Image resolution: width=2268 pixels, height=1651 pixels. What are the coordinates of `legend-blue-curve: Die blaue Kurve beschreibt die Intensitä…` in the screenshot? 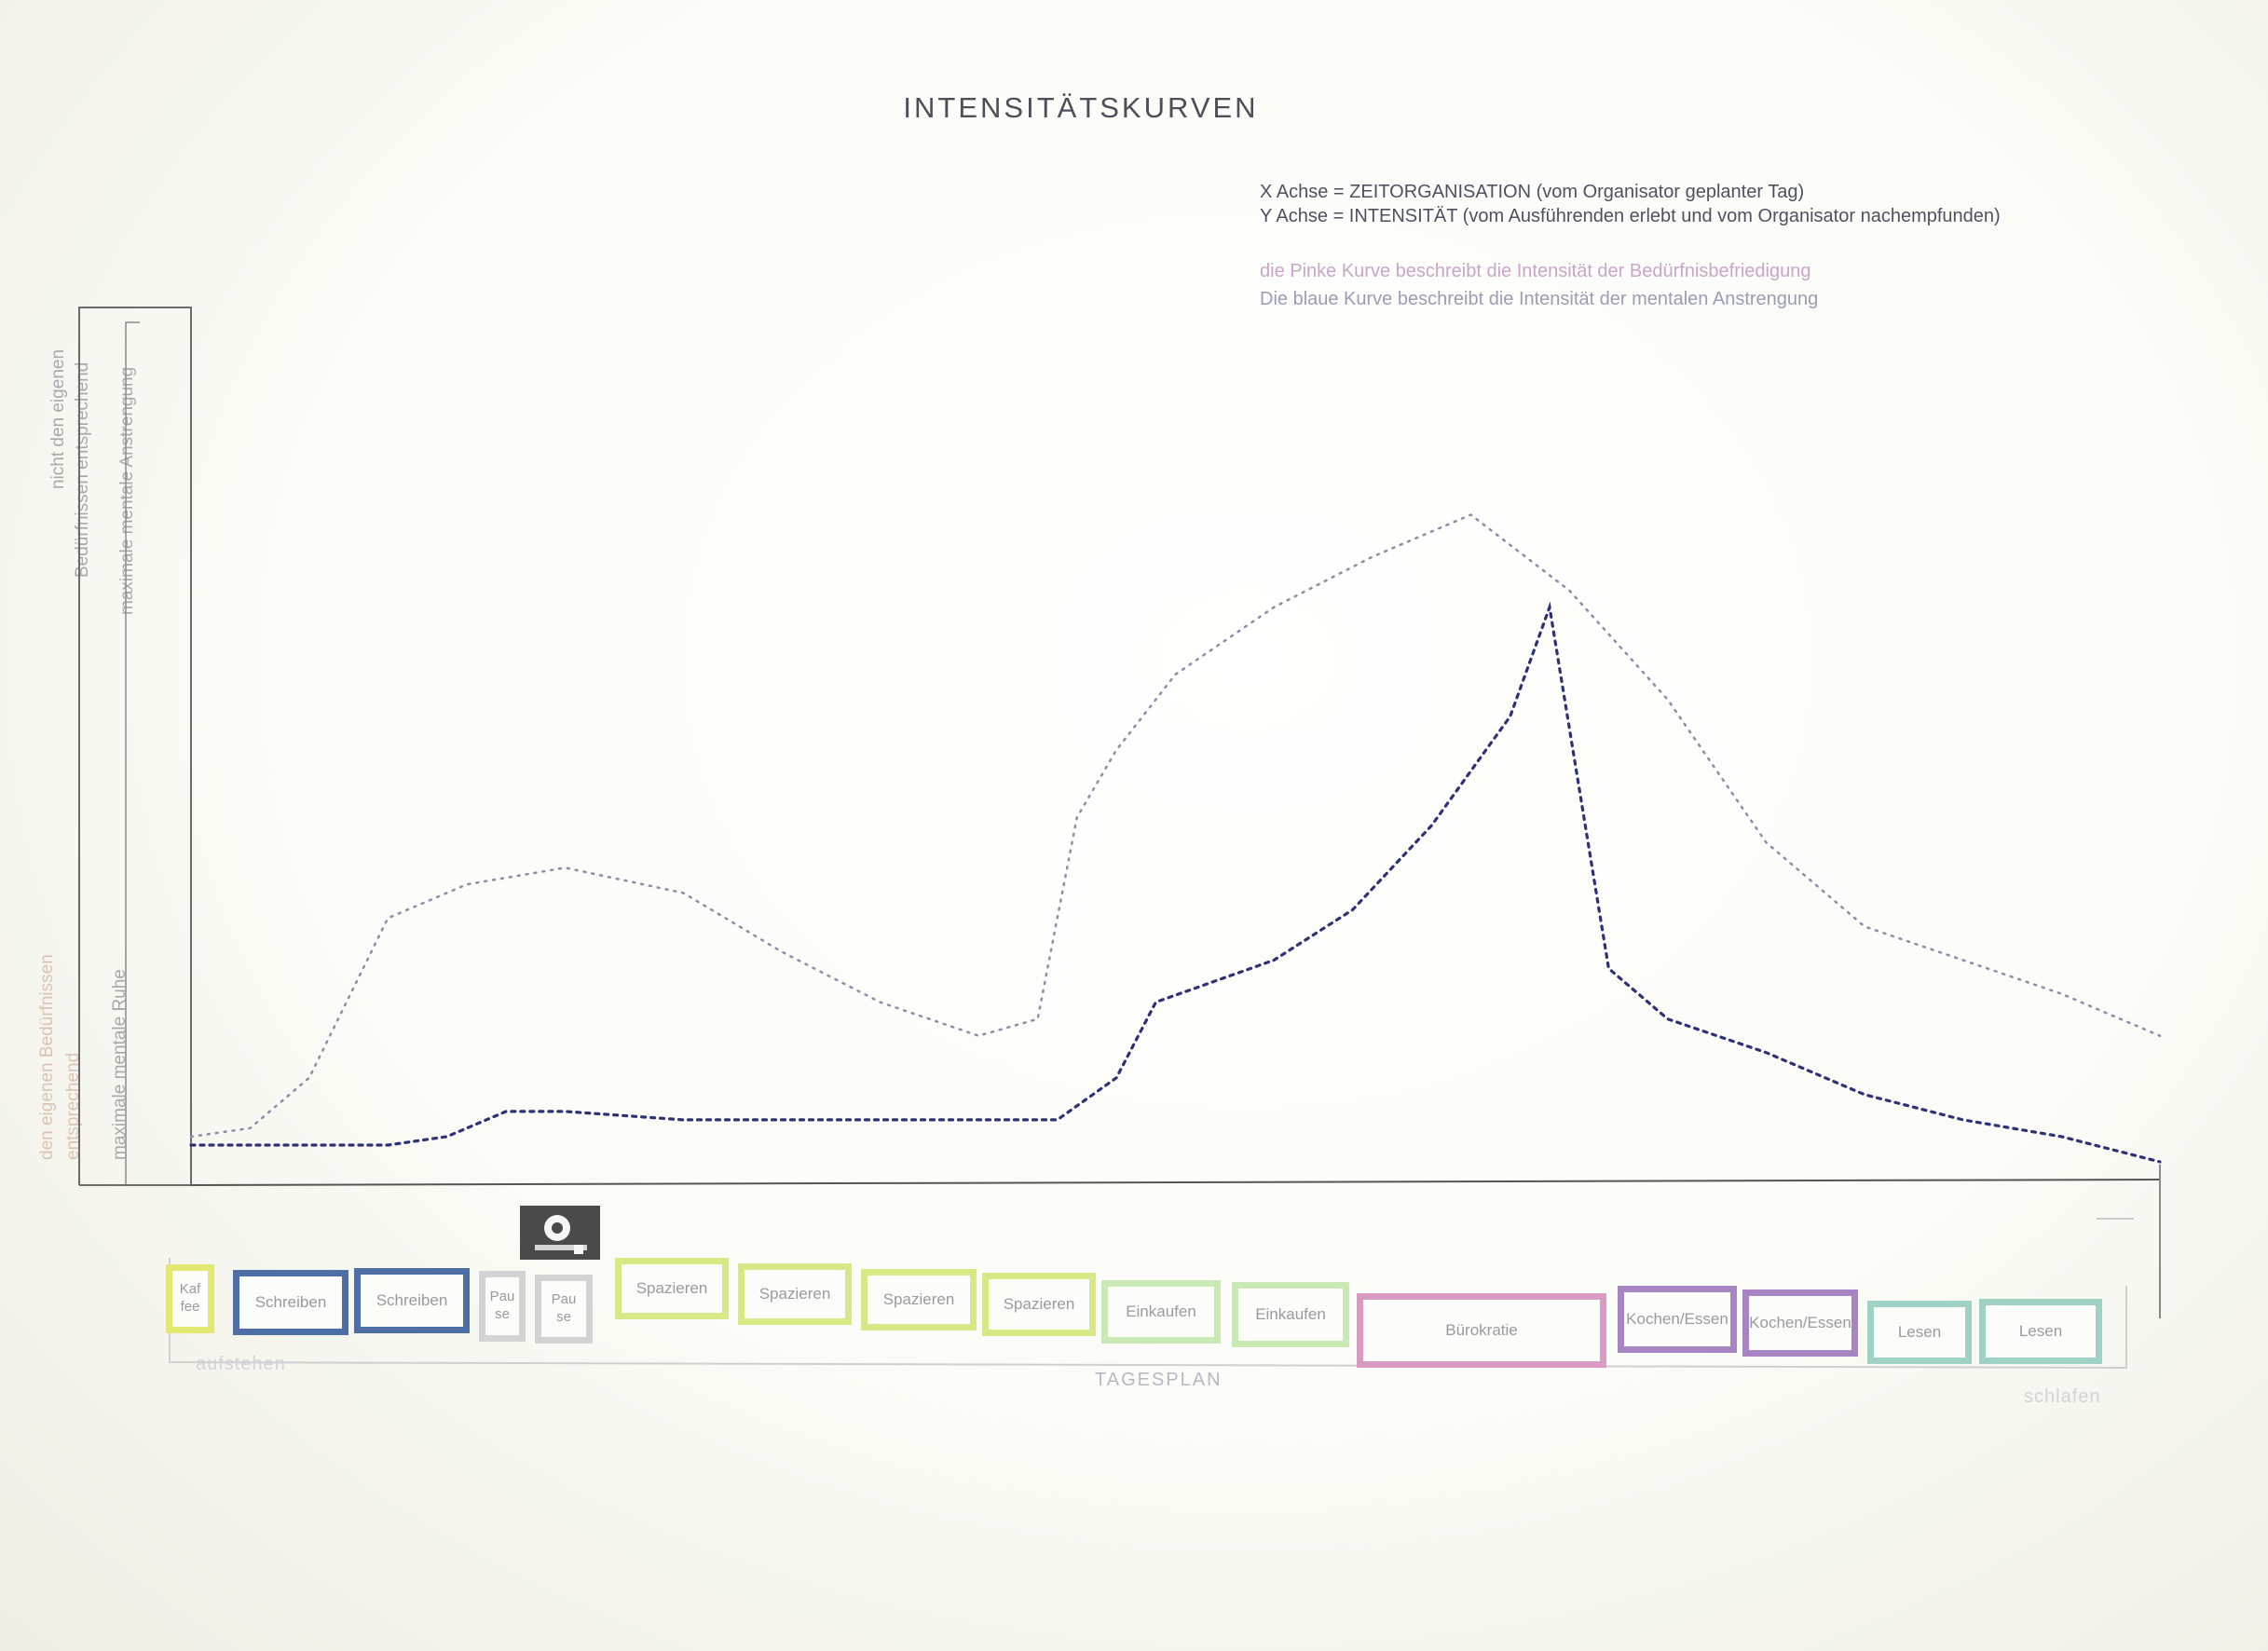 It's located at (1539, 299).